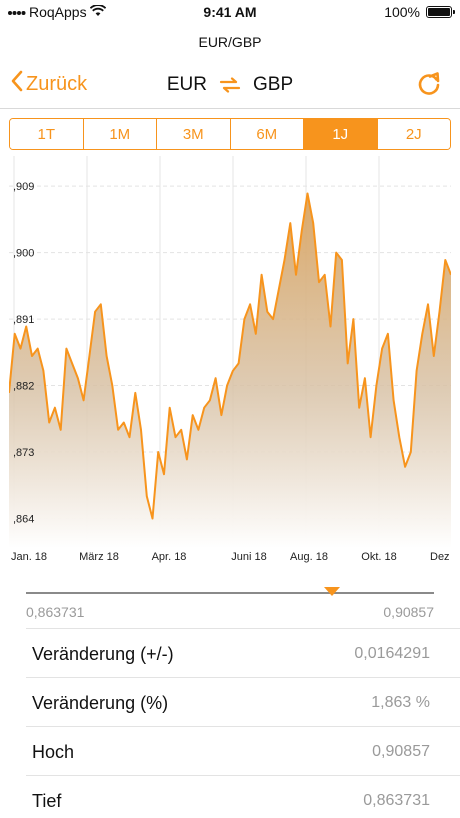 Image resolution: width=460 pixels, height=818 pixels. What do you see at coordinates (392, 653) in the screenshot?
I see `stat-value: 0,0164291` at bounding box center [392, 653].